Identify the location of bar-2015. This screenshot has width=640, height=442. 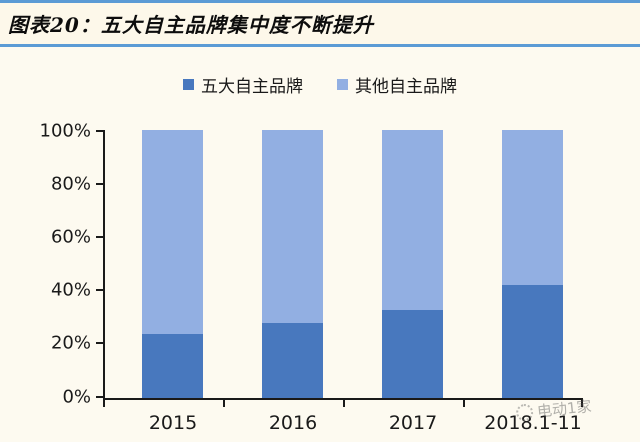
(172, 264).